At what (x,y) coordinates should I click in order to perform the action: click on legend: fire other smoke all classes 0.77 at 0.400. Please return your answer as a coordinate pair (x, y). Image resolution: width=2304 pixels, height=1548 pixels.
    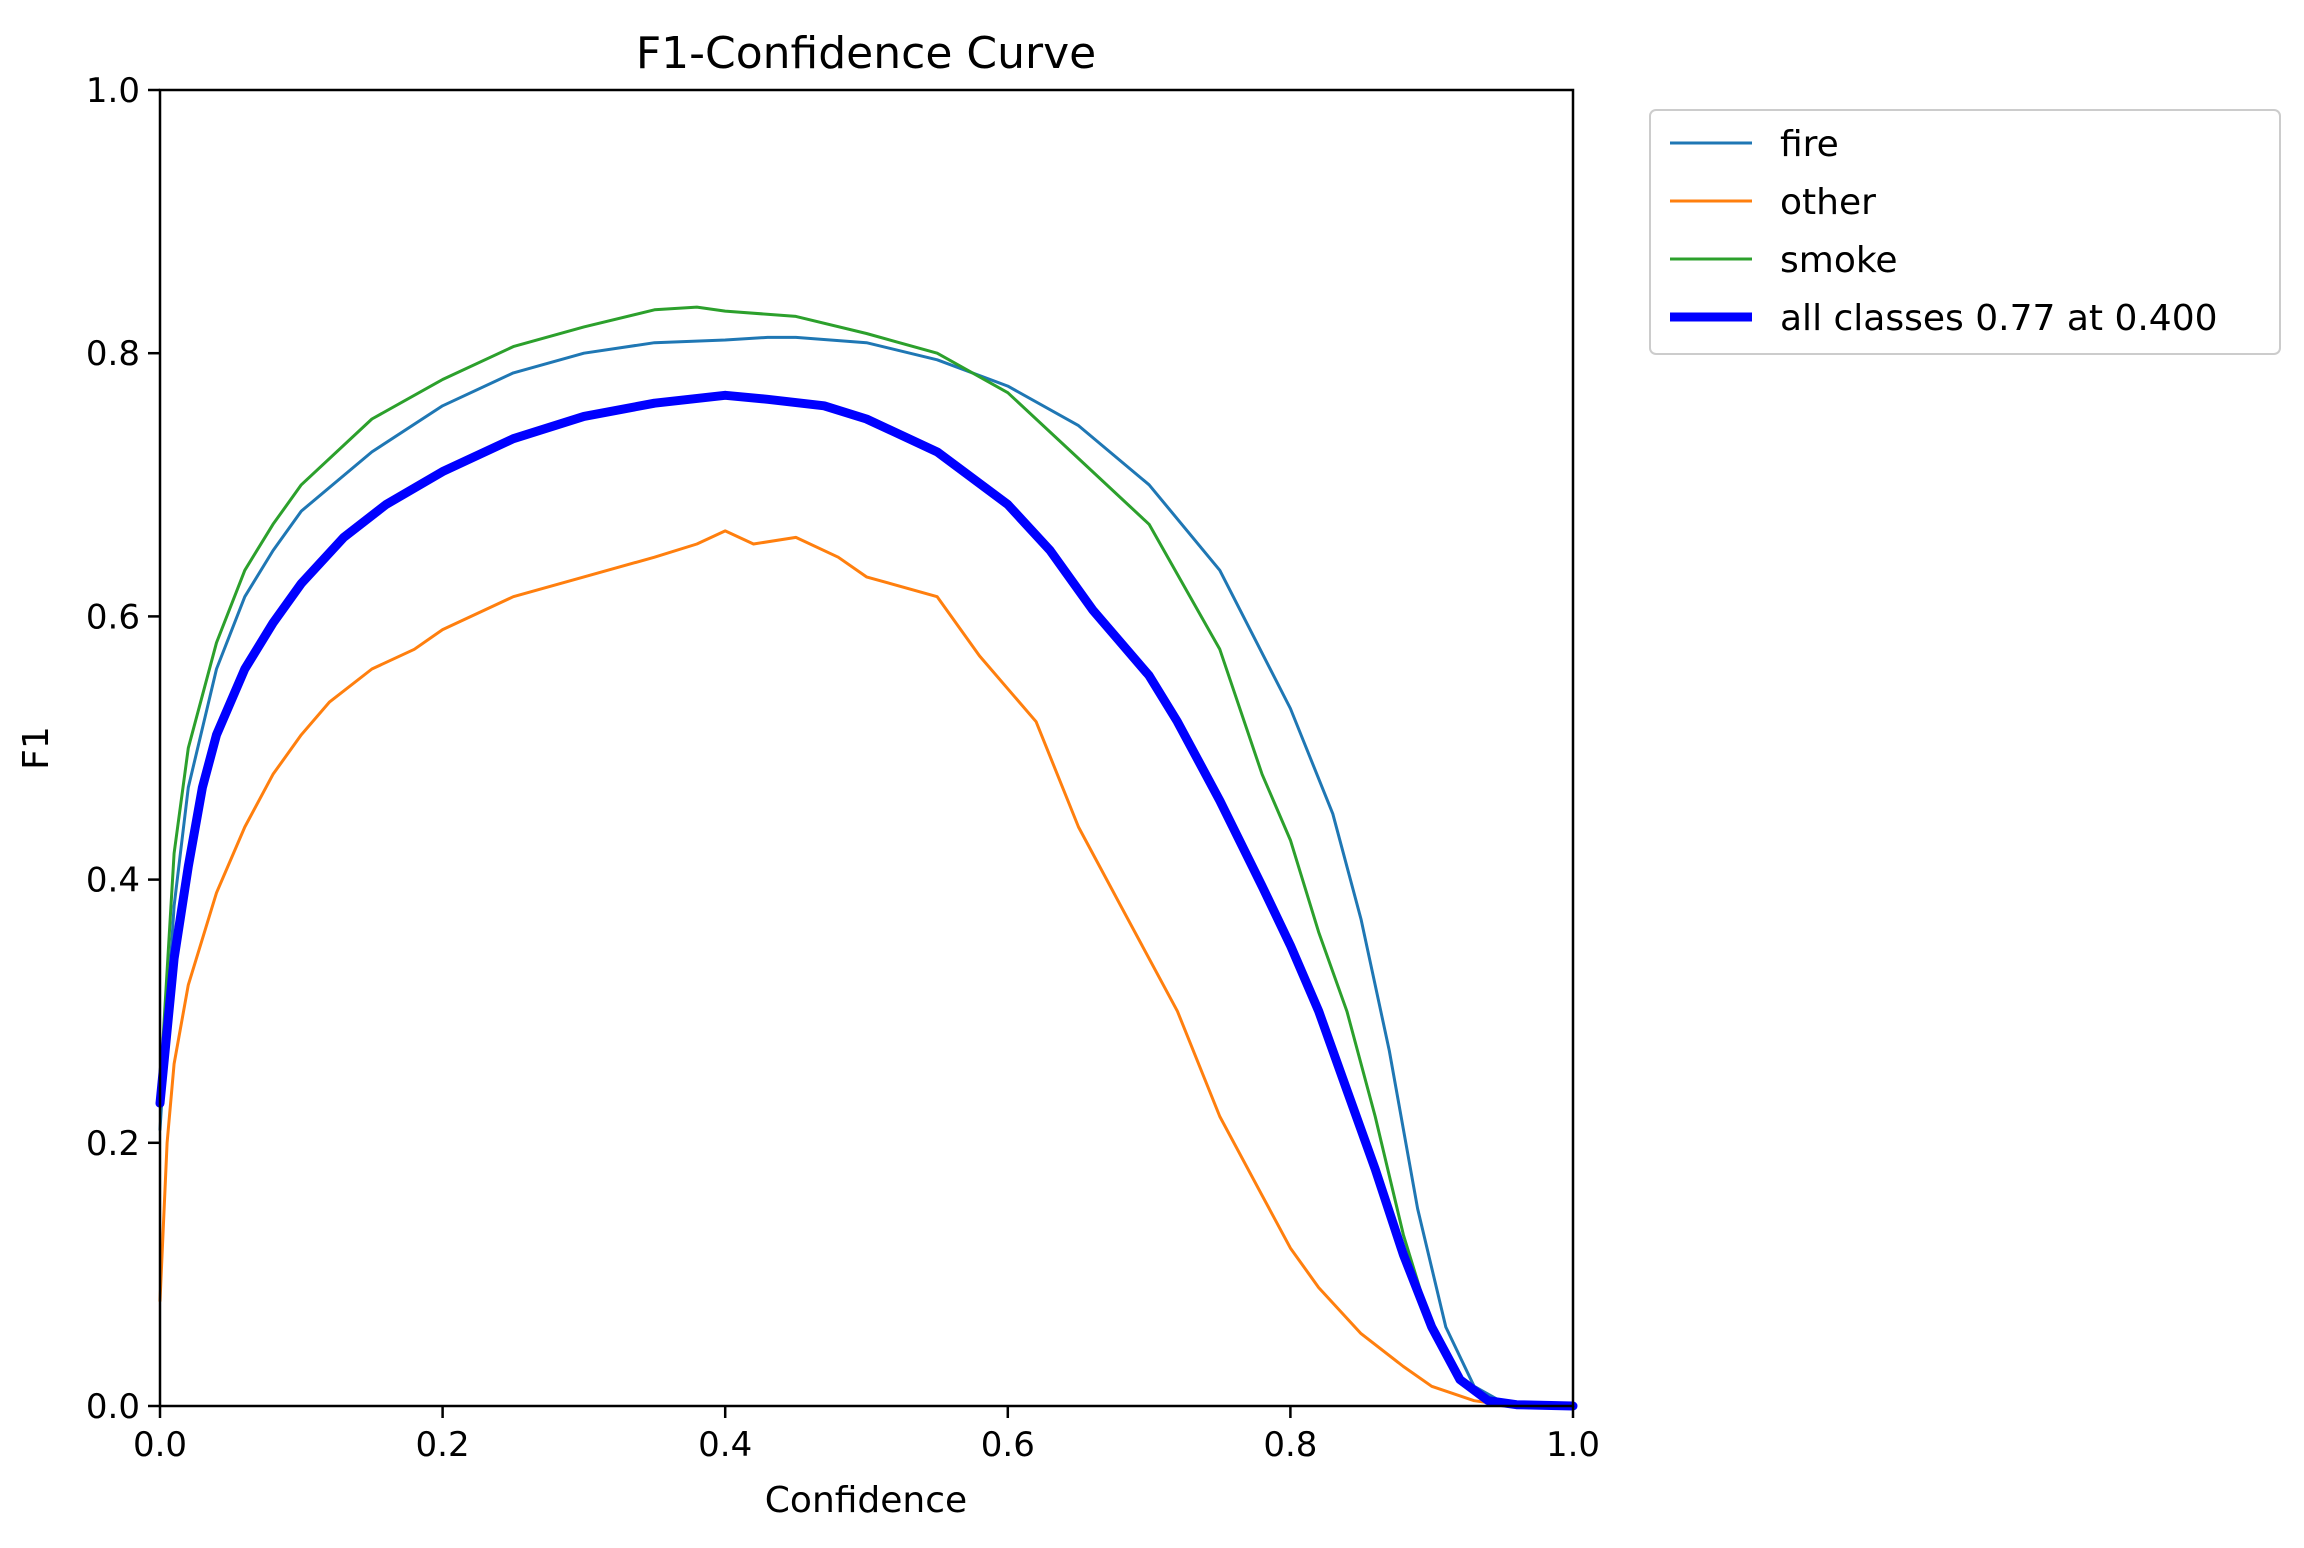
    Looking at the image, I should click on (1965, 232).